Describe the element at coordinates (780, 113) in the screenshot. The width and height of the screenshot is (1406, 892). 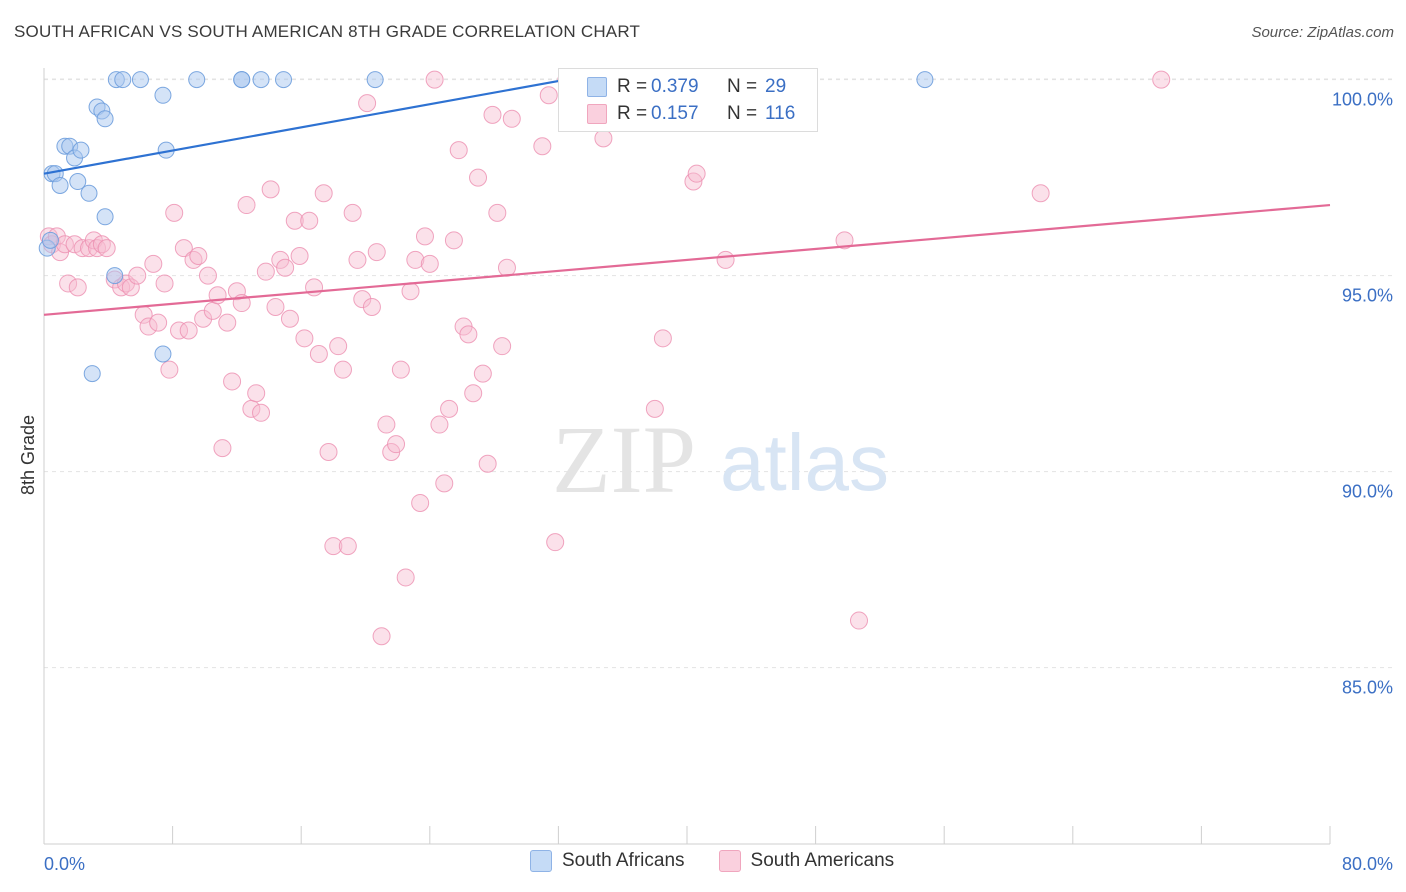
I see `stats-n-value: 116` at that location.